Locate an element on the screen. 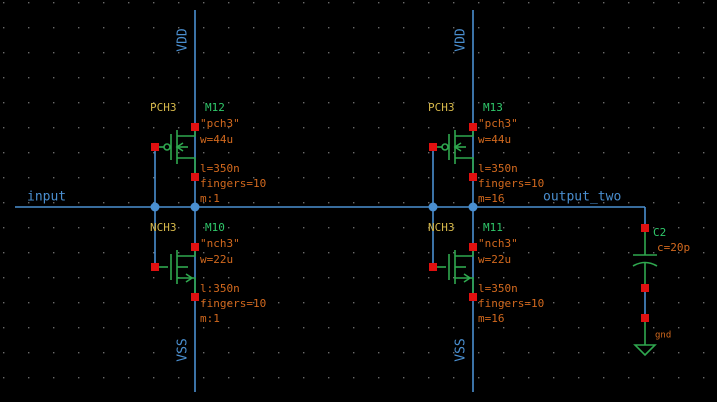  cap-name: C2 is located at coordinates (659, 232).